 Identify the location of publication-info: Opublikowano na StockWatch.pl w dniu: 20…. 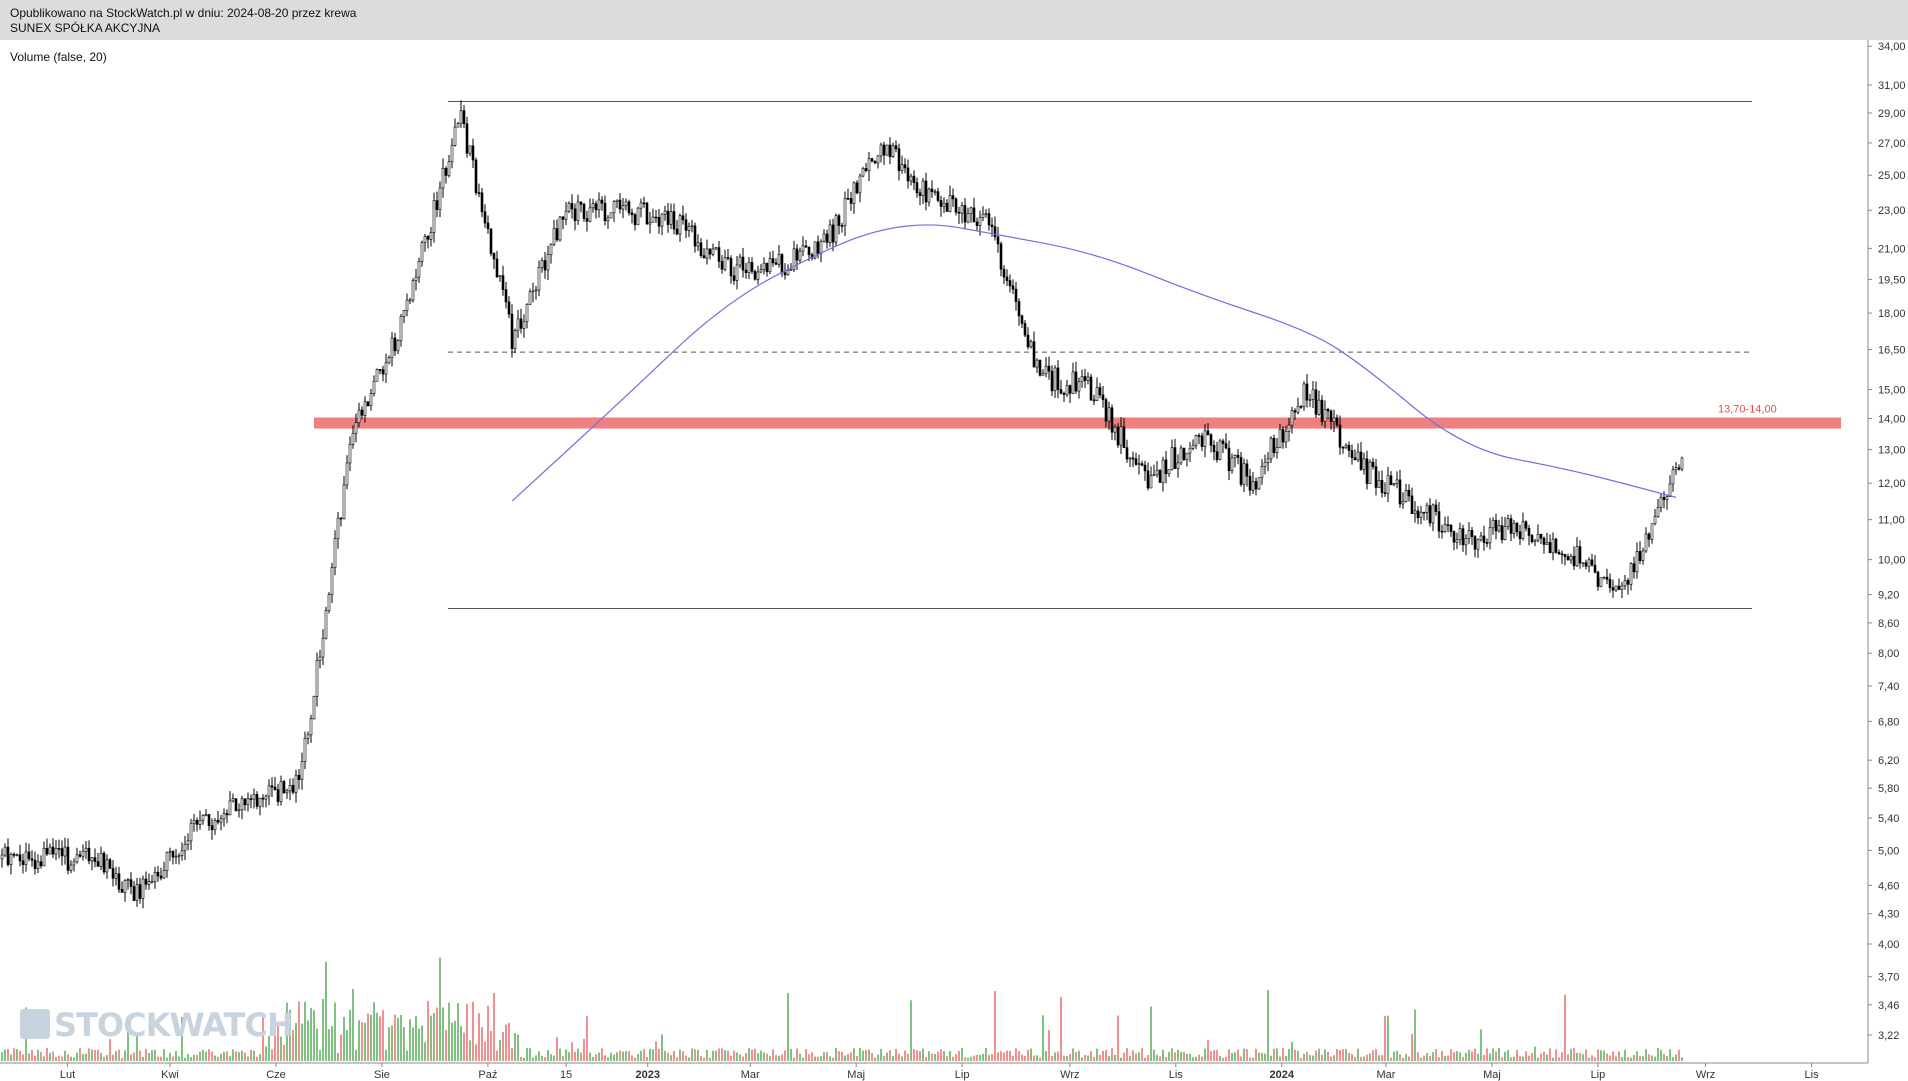
(183, 13).